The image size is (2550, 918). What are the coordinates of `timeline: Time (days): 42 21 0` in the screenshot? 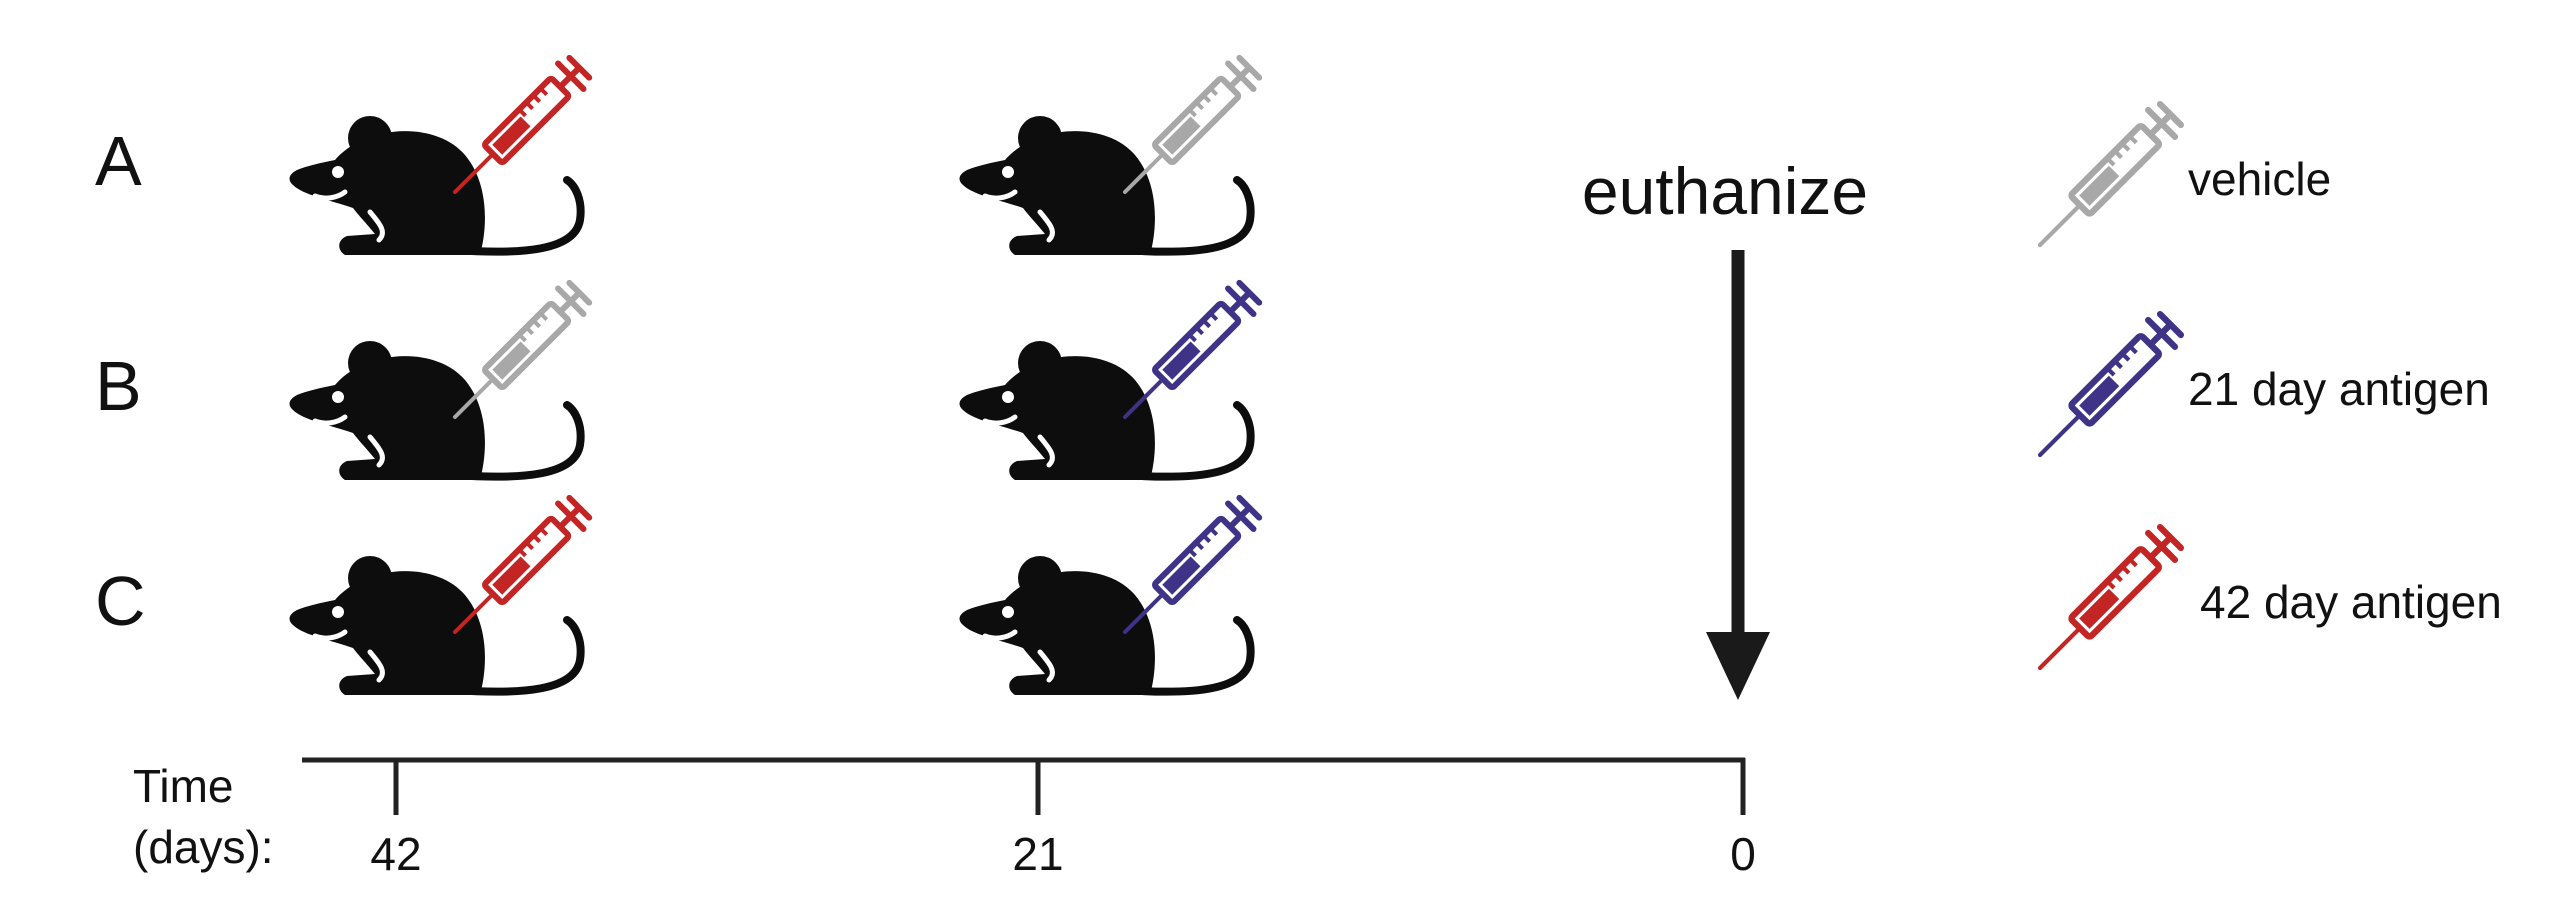 It's located at (944, 818).